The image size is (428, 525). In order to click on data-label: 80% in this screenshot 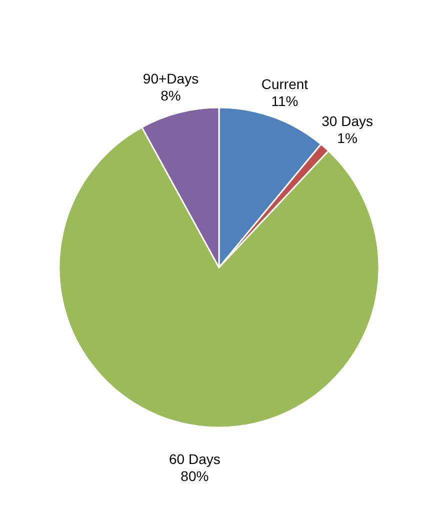, I will do `click(194, 476)`.